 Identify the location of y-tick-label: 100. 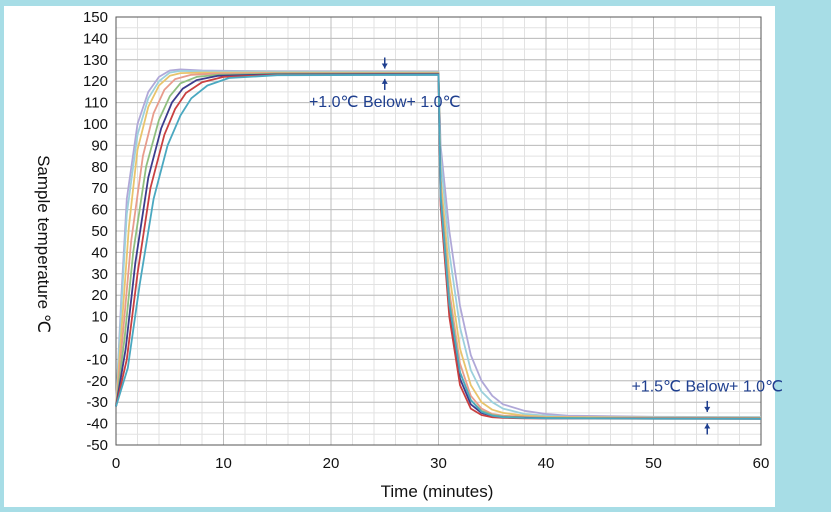
(95, 124).